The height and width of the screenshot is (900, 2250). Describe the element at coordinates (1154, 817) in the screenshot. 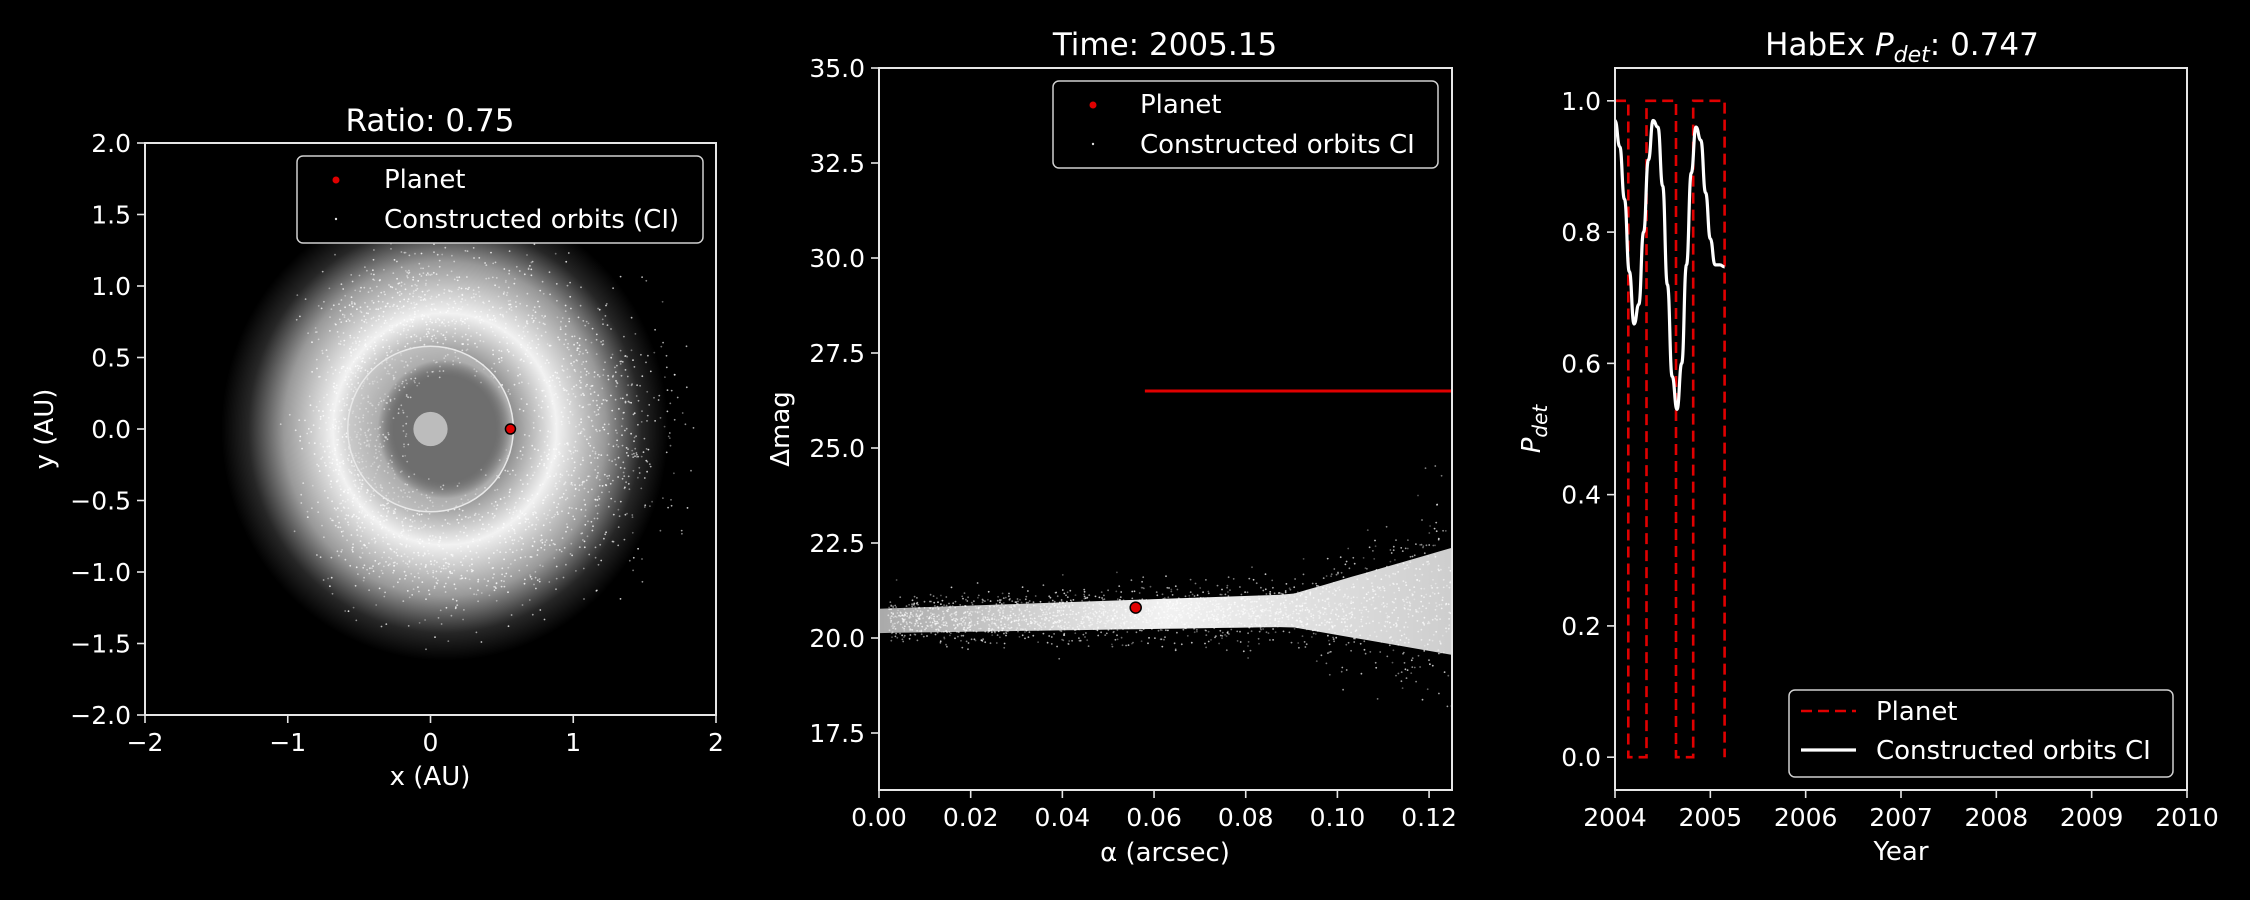

I see `panel-b-xtick-label: 0.06` at that location.